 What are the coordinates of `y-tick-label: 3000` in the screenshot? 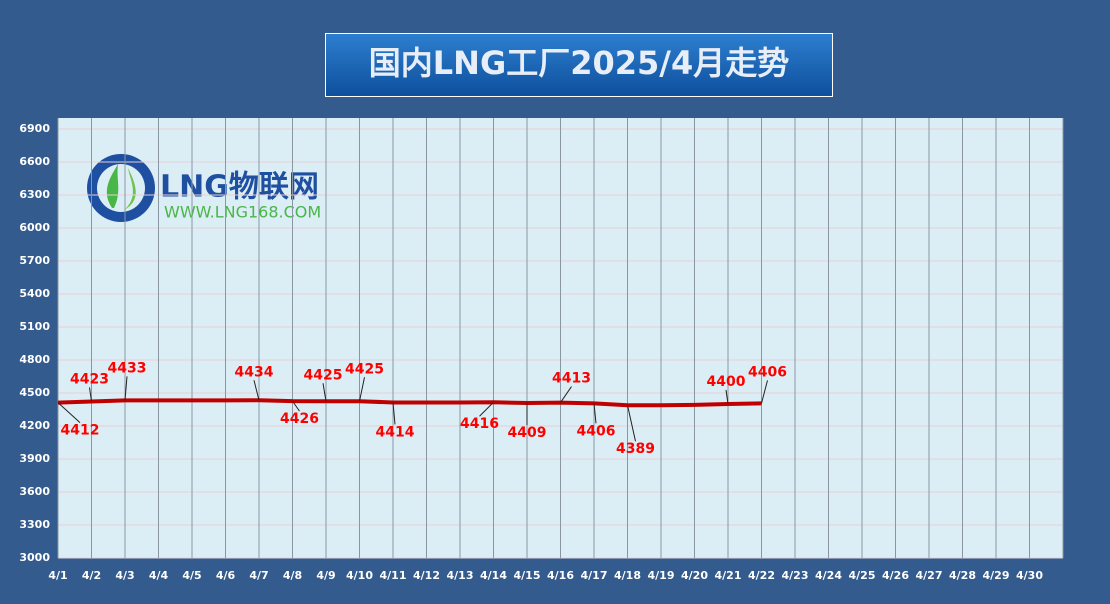 It's located at (34, 557).